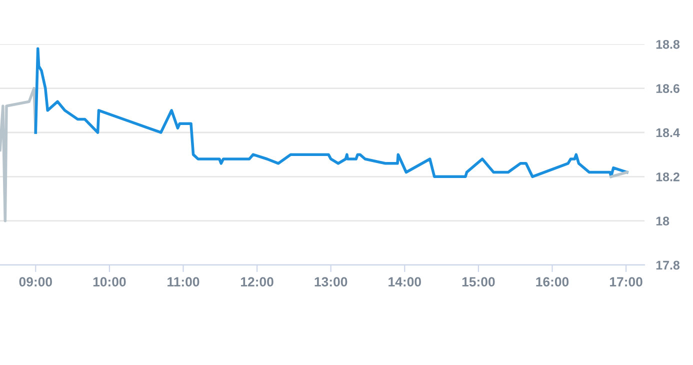  I want to click on x-tick-label: 11:00, so click(184, 281).